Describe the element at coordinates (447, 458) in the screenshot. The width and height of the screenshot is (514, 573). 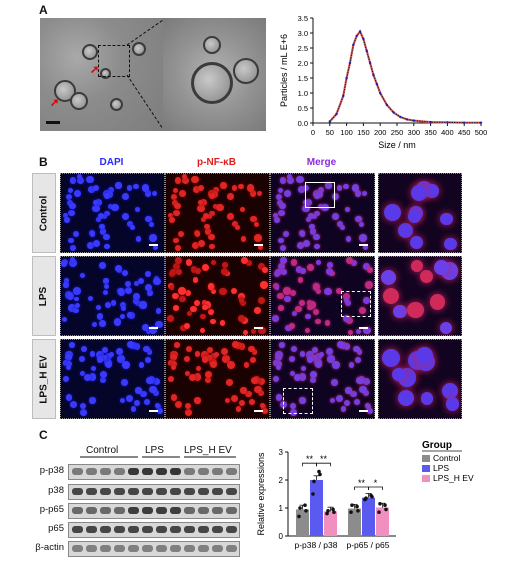
I see `legend-label: Control` at that location.